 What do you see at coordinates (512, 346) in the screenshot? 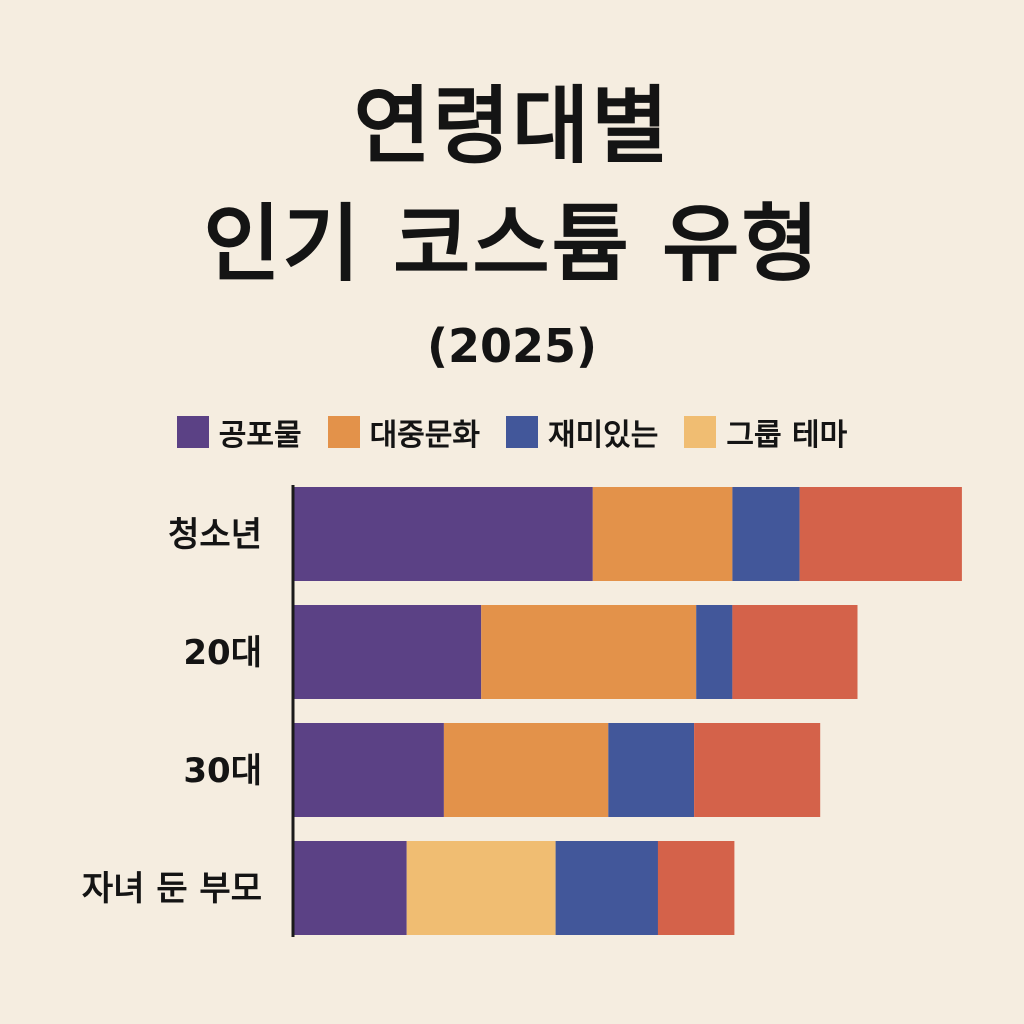
I see `chart-subtitle: (2025)` at bounding box center [512, 346].